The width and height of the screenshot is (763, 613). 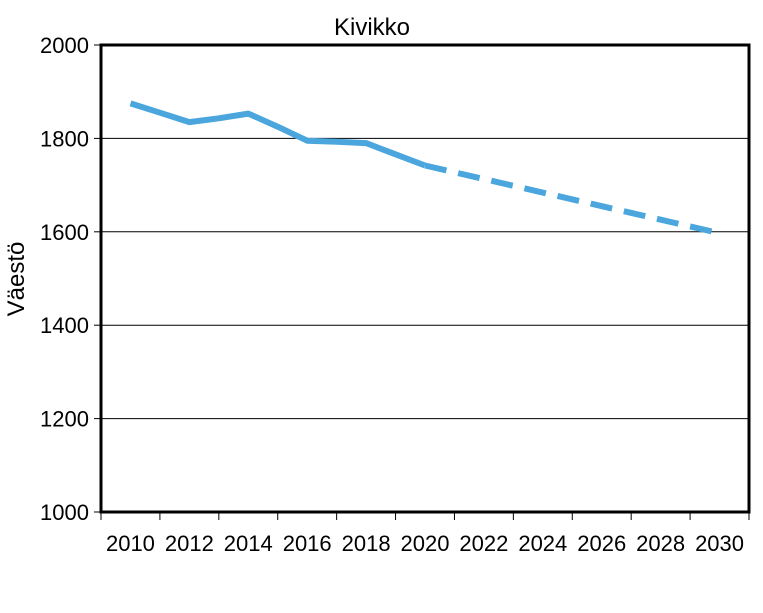 What do you see at coordinates (64, 512) in the screenshot?
I see `y-tick-label: 1000` at bounding box center [64, 512].